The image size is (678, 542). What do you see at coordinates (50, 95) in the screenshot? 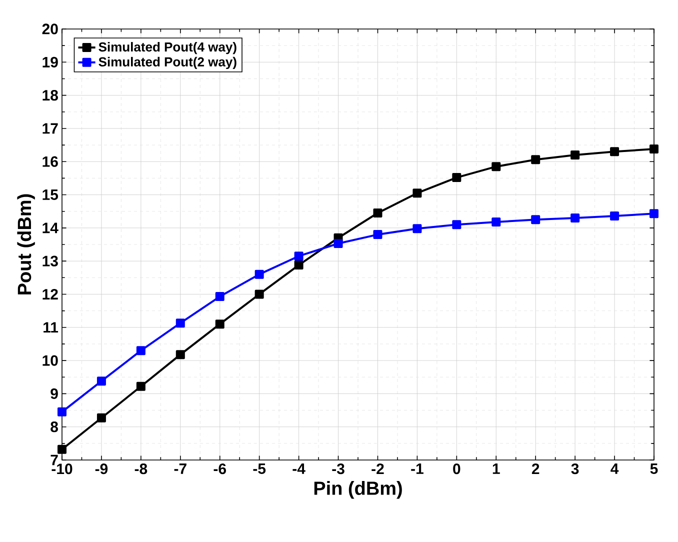
I see `y-tick-label: 18` at bounding box center [50, 95].